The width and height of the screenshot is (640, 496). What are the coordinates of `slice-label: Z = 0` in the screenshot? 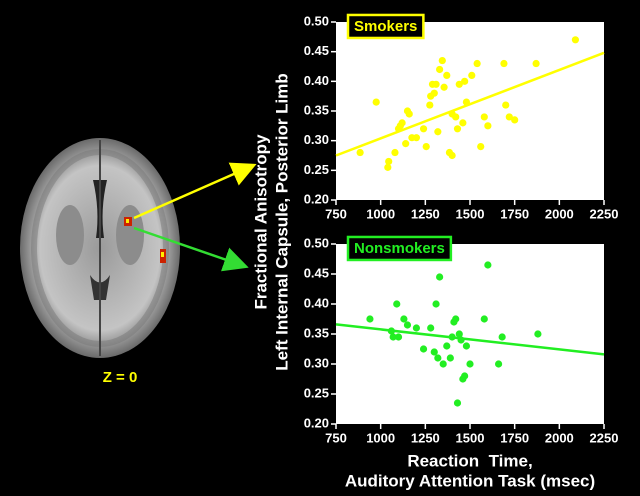 It's located at (120, 377).